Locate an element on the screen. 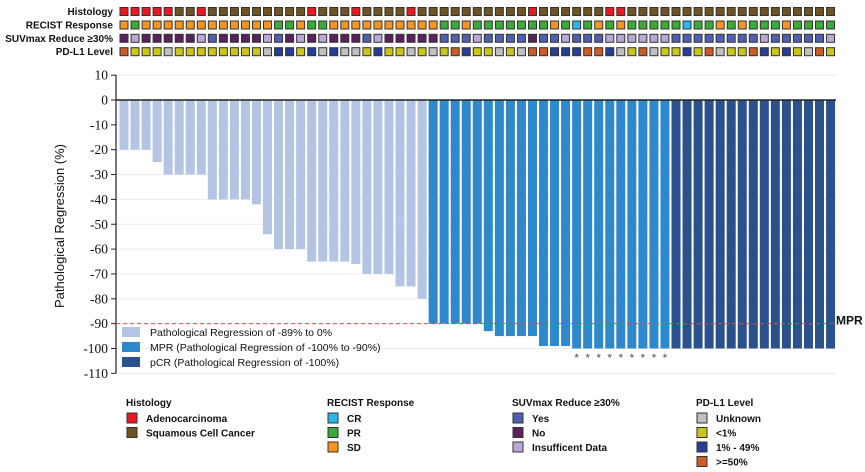 The height and width of the screenshot is (472, 865). y-tick-label: -90 is located at coordinates (99, 323).